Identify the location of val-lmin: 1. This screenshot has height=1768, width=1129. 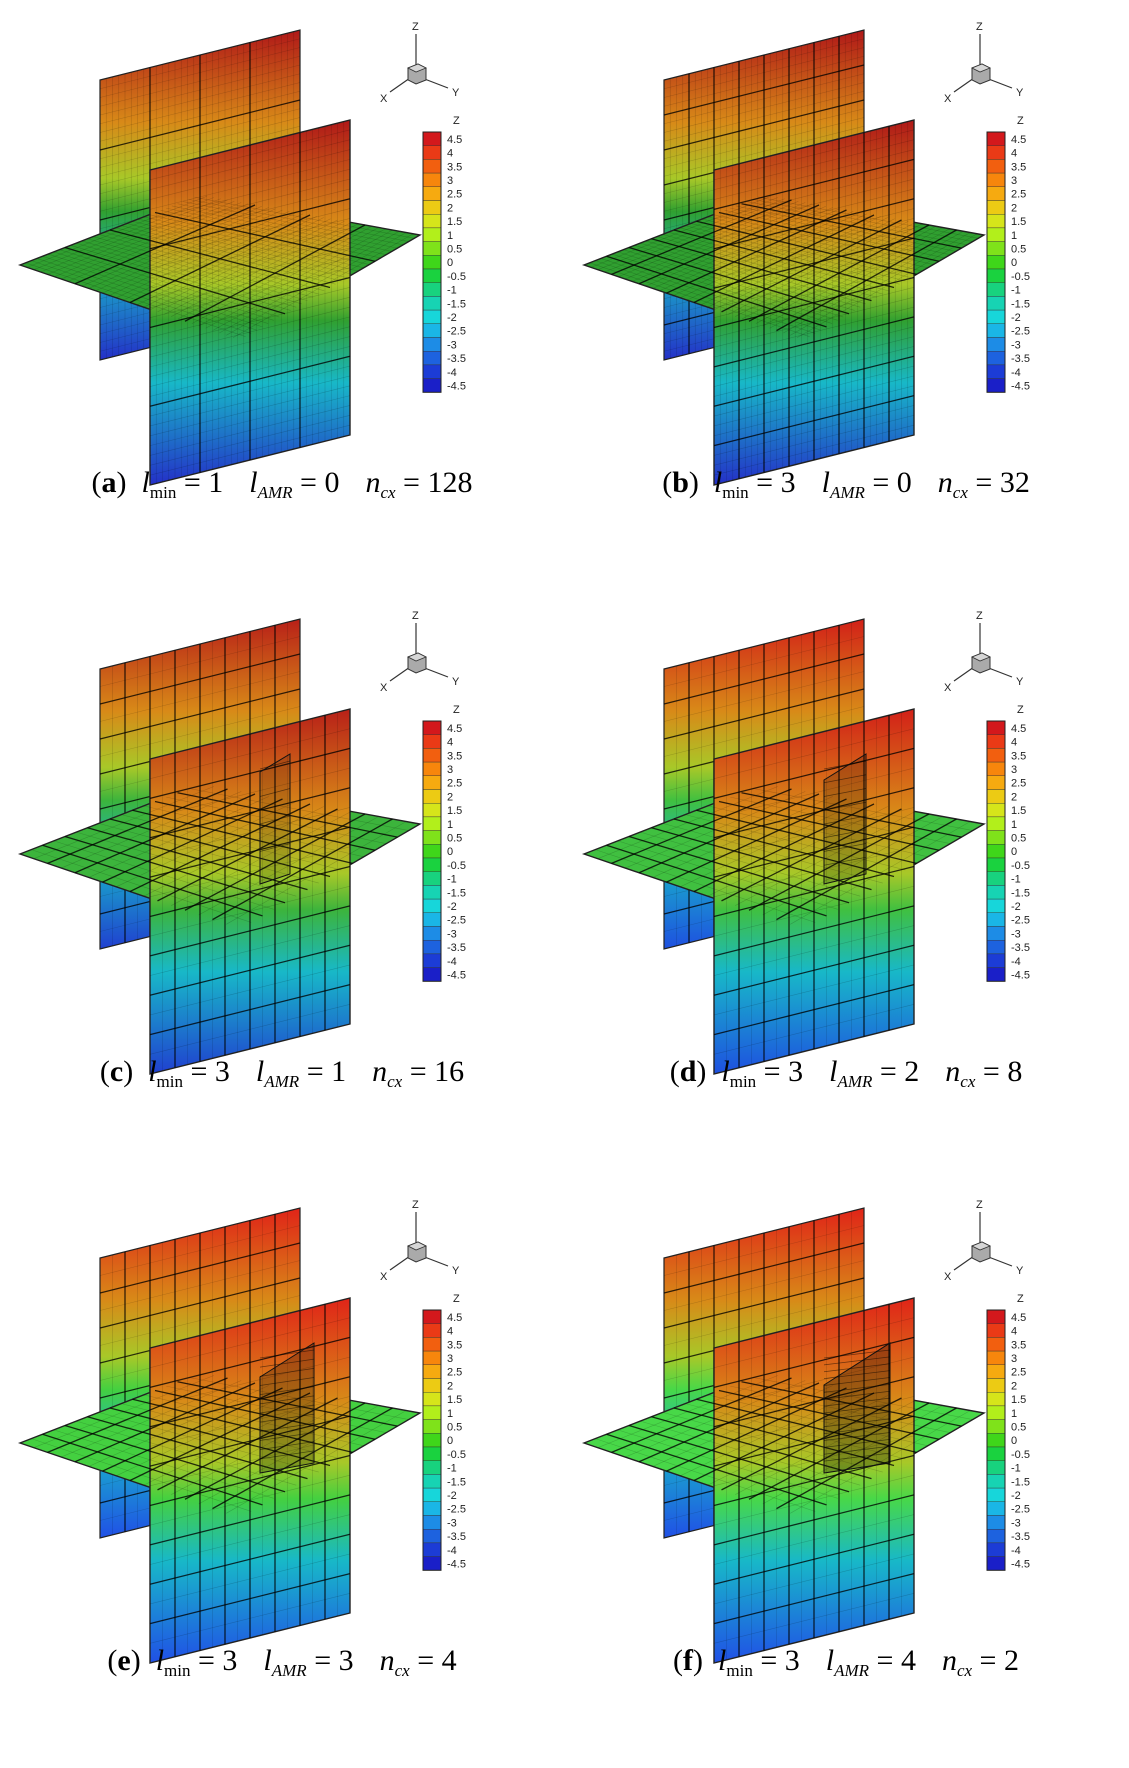
(216, 482).